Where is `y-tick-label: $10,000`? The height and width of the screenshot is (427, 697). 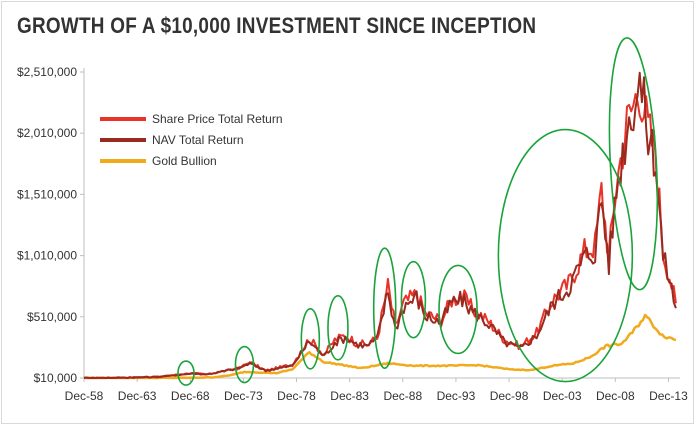 y-tick-label: $10,000 is located at coordinates (56, 378).